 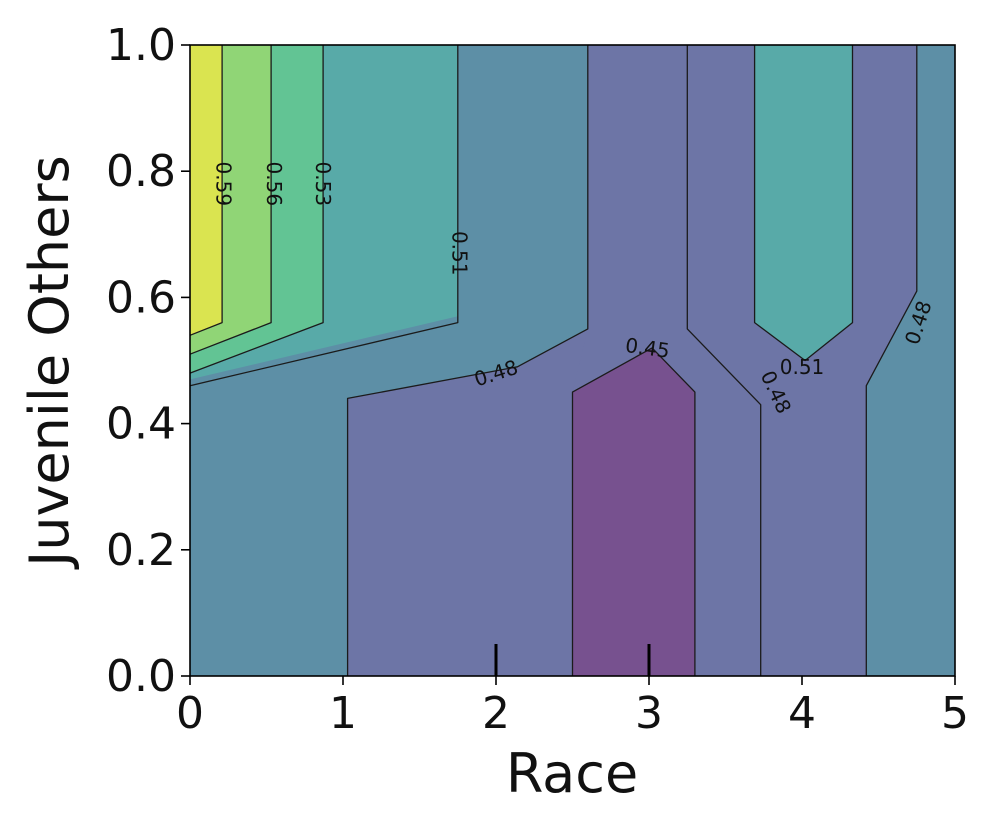 I want to click on contour-label-2: 0.53, so click(x=323, y=184).